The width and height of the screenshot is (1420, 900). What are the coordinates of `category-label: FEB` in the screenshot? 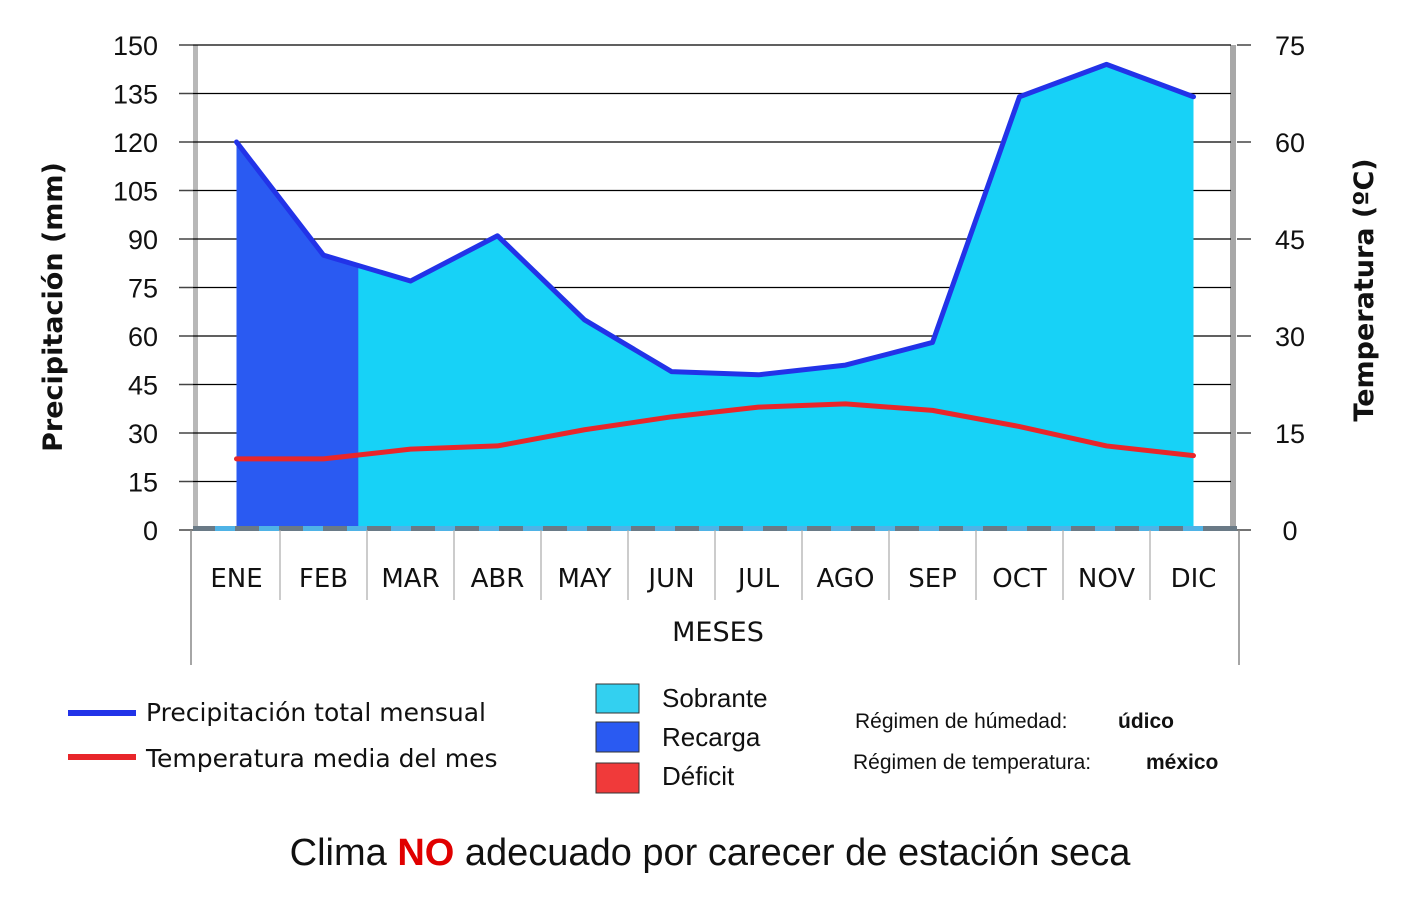 It's located at (323, 579).